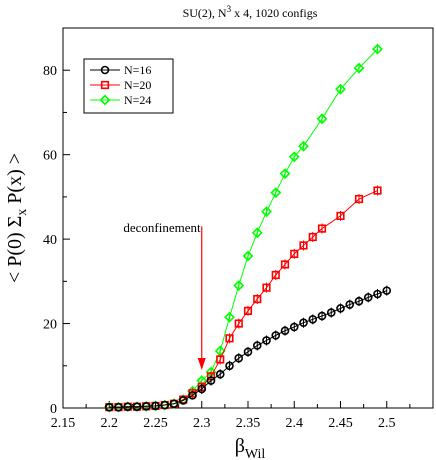 Image resolution: width=436 pixels, height=460 pixels. What do you see at coordinates (137, 70) in the screenshot?
I see `legend-label-n-16: N=16` at bounding box center [137, 70].